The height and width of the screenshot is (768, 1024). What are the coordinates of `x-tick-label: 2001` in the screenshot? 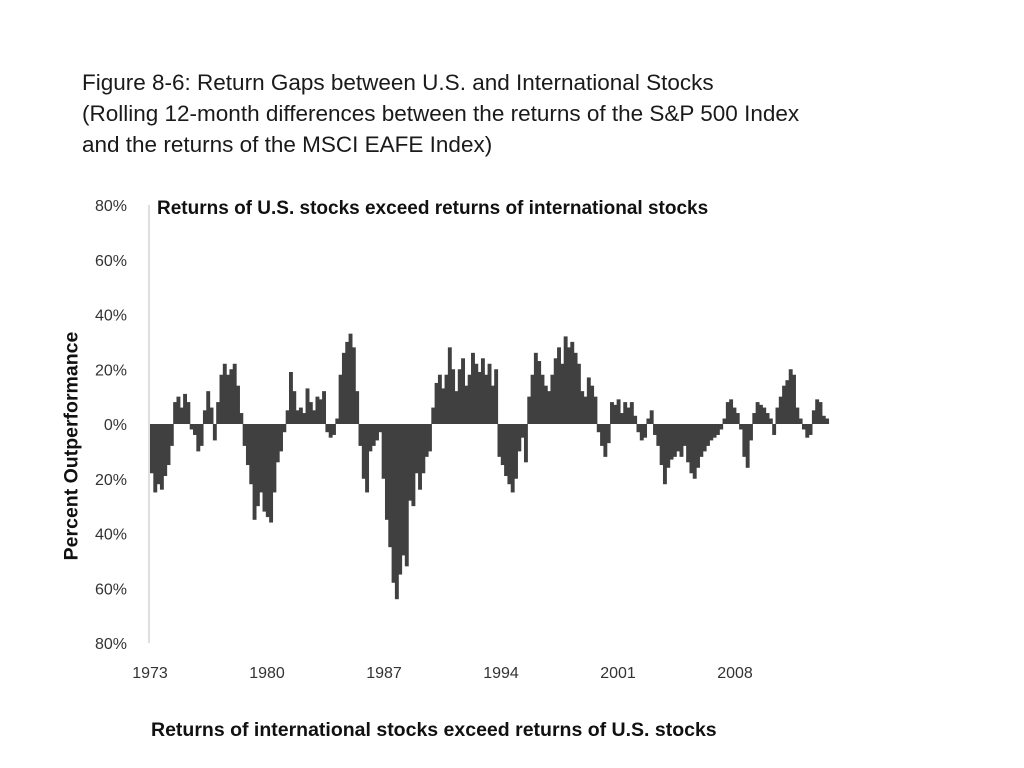 It's located at (618, 673).